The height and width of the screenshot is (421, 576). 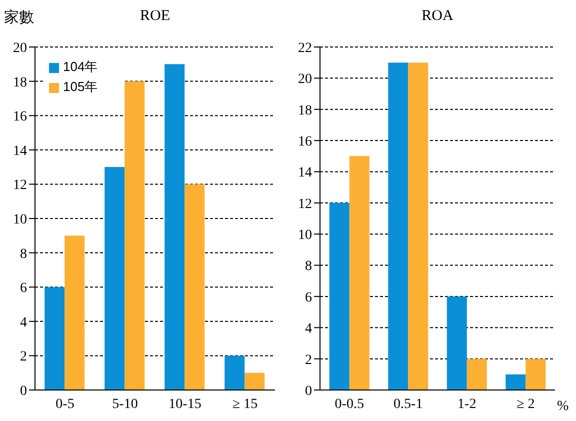 What do you see at coordinates (437, 16) in the screenshot?
I see `chart-title: ROA` at bounding box center [437, 16].